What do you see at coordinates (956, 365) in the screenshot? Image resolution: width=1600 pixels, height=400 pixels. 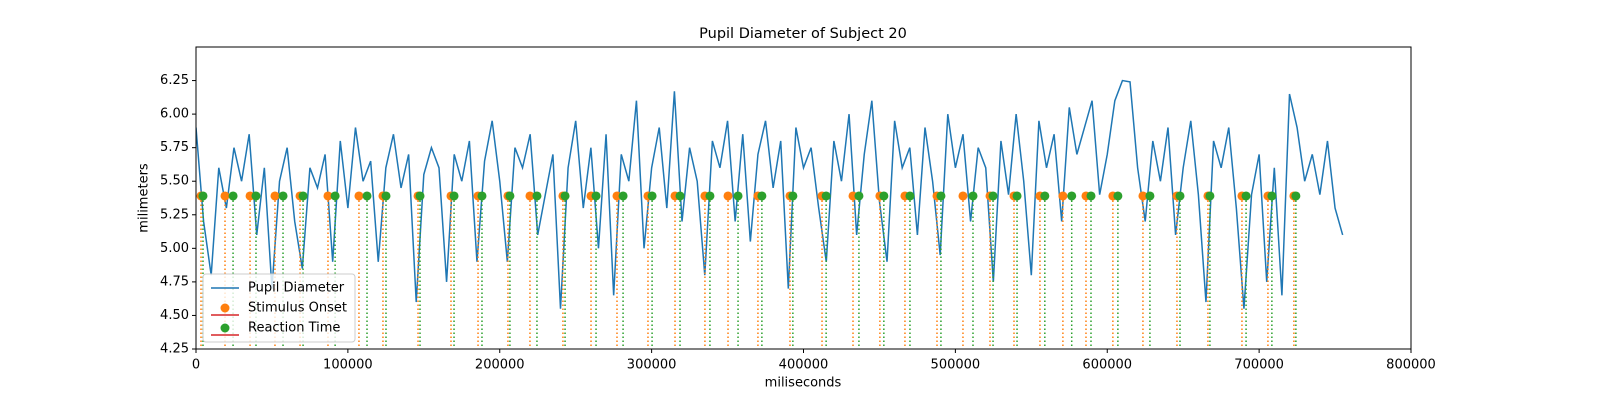 I see `x-tick-label: 500000` at bounding box center [956, 365].